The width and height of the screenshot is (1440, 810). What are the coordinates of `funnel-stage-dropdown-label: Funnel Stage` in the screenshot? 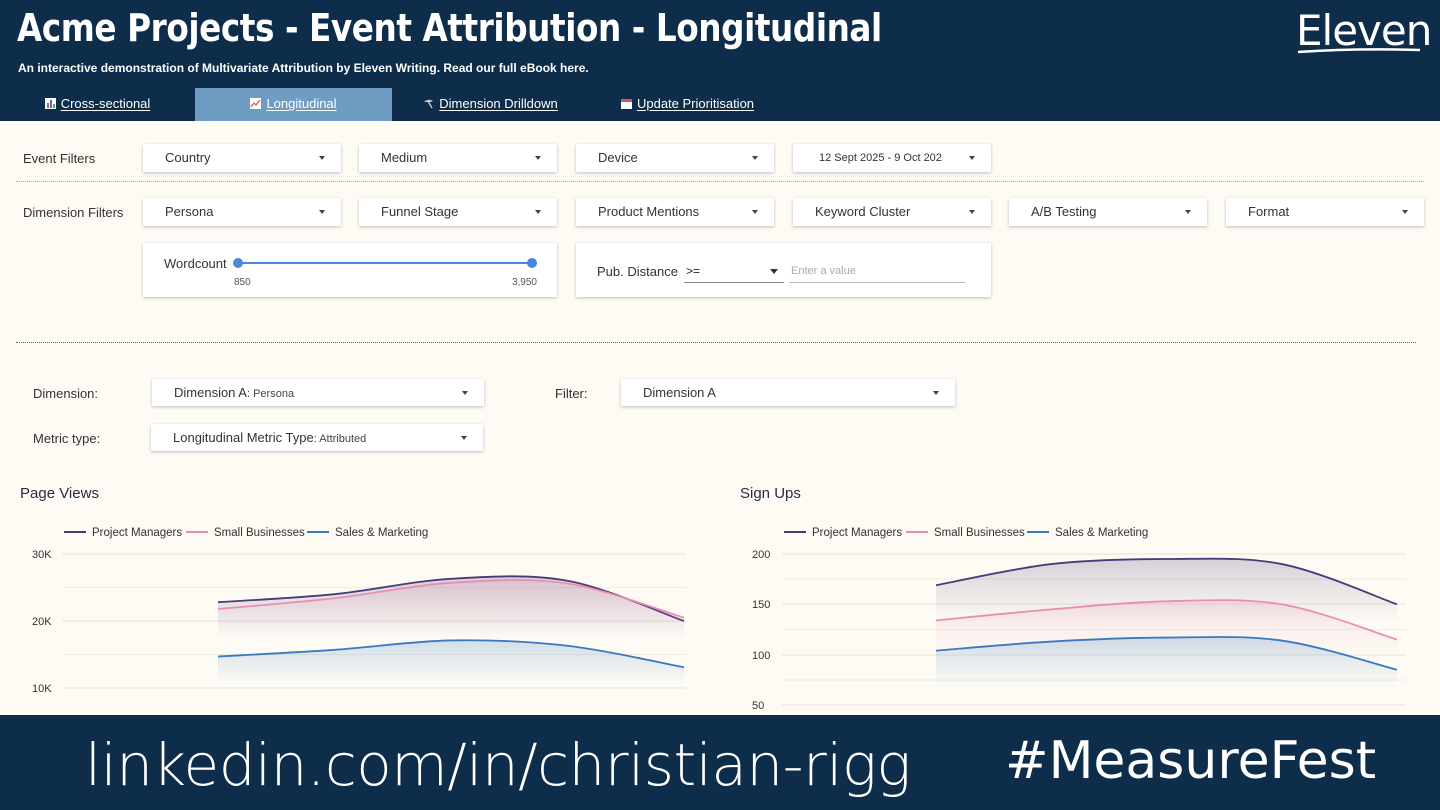 It's located at (420, 211).